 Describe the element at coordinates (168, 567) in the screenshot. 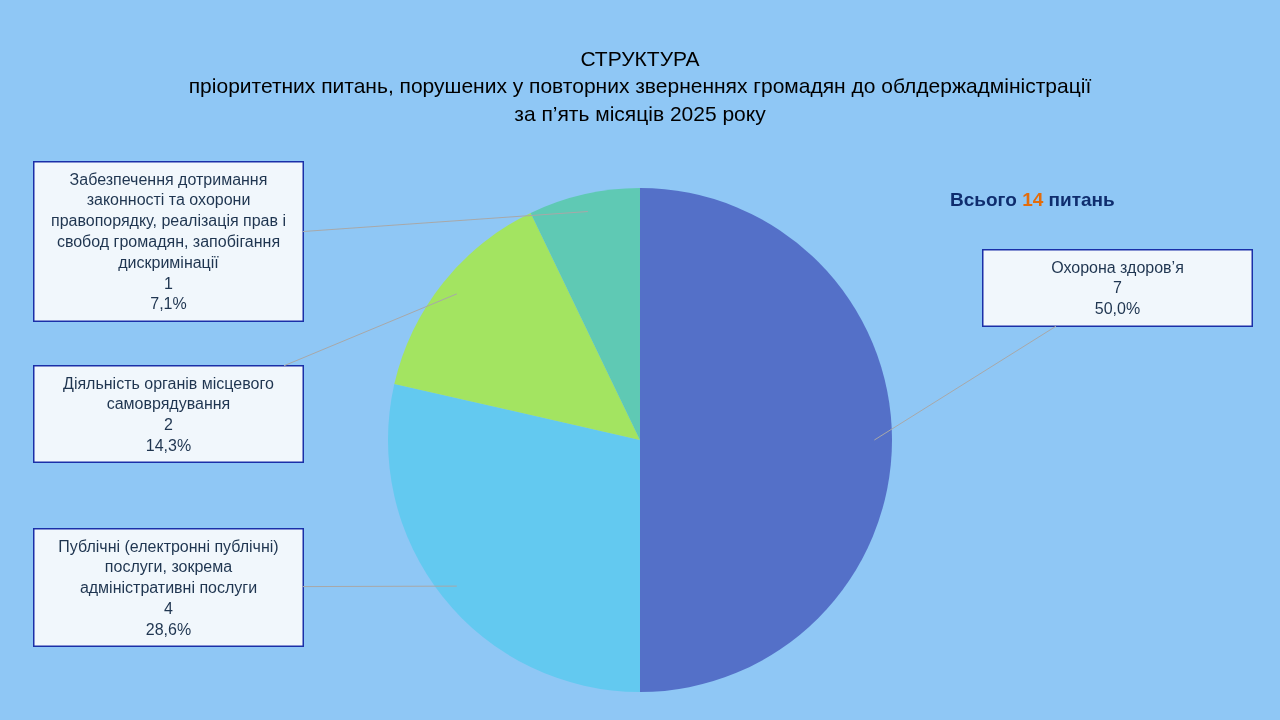

I see `slice-label: Публічні (електронні публічні) послуги, зокрема адміністративні послуги` at that location.